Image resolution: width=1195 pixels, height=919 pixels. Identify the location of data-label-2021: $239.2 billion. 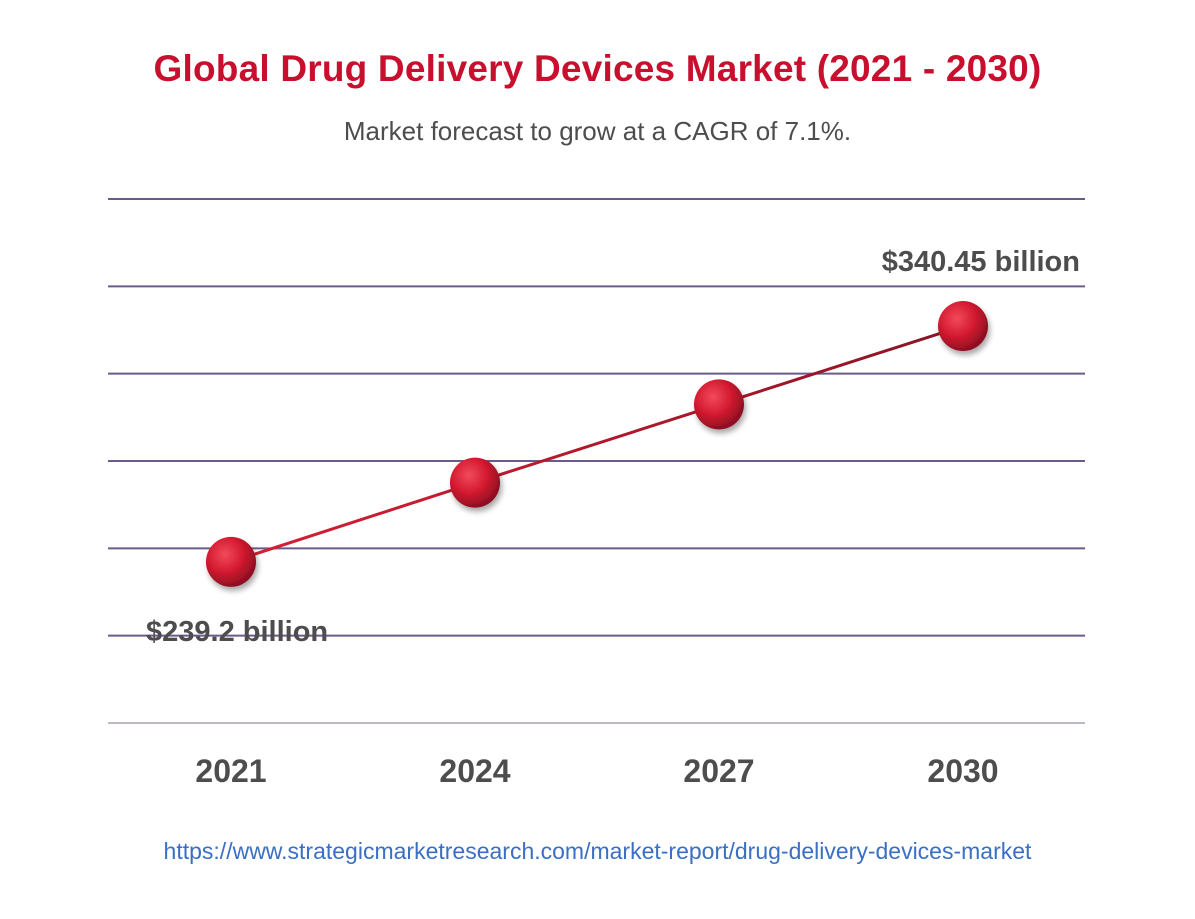
(237, 632).